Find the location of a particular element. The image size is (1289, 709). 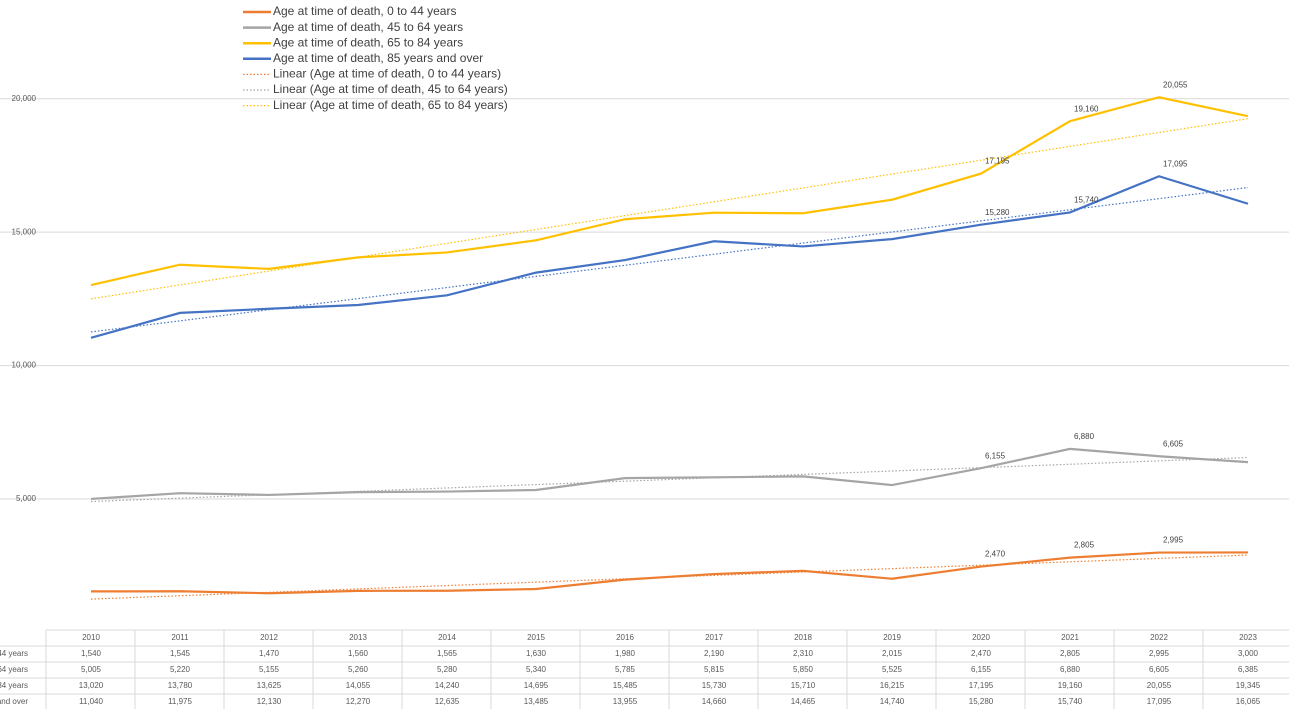

table-header: 2018 is located at coordinates (803, 637).